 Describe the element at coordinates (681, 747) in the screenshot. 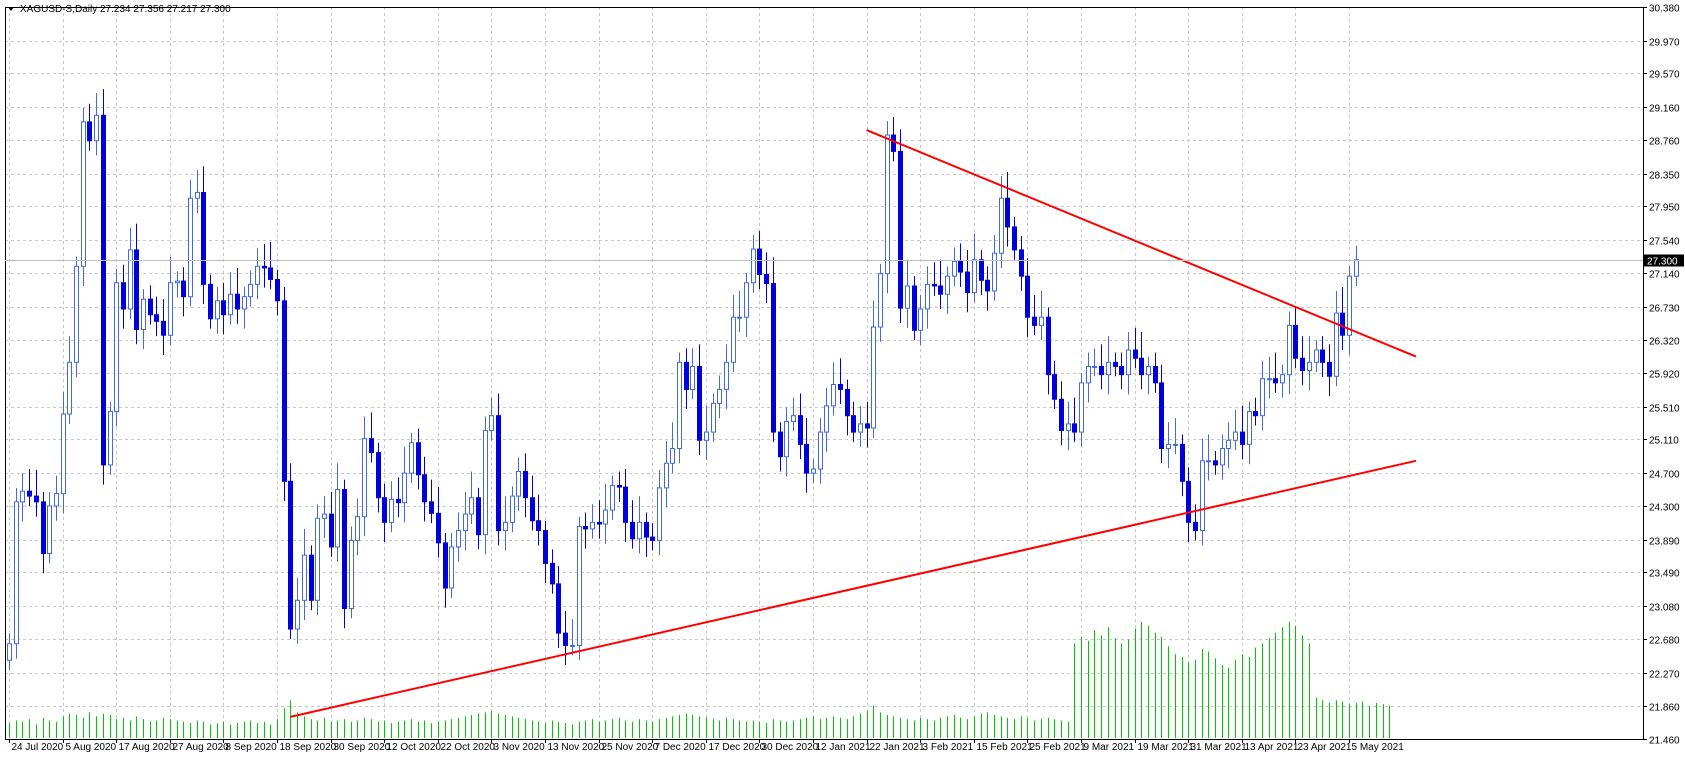

I see `x-tick-label: 7 Dec 2020` at that location.